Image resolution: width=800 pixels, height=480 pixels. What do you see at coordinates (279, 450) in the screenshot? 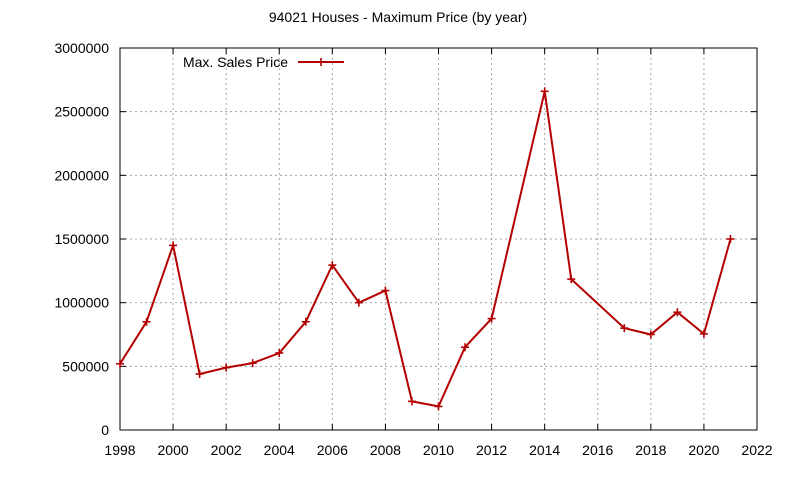
I see `x-tick-label: 2004` at bounding box center [279, 450].